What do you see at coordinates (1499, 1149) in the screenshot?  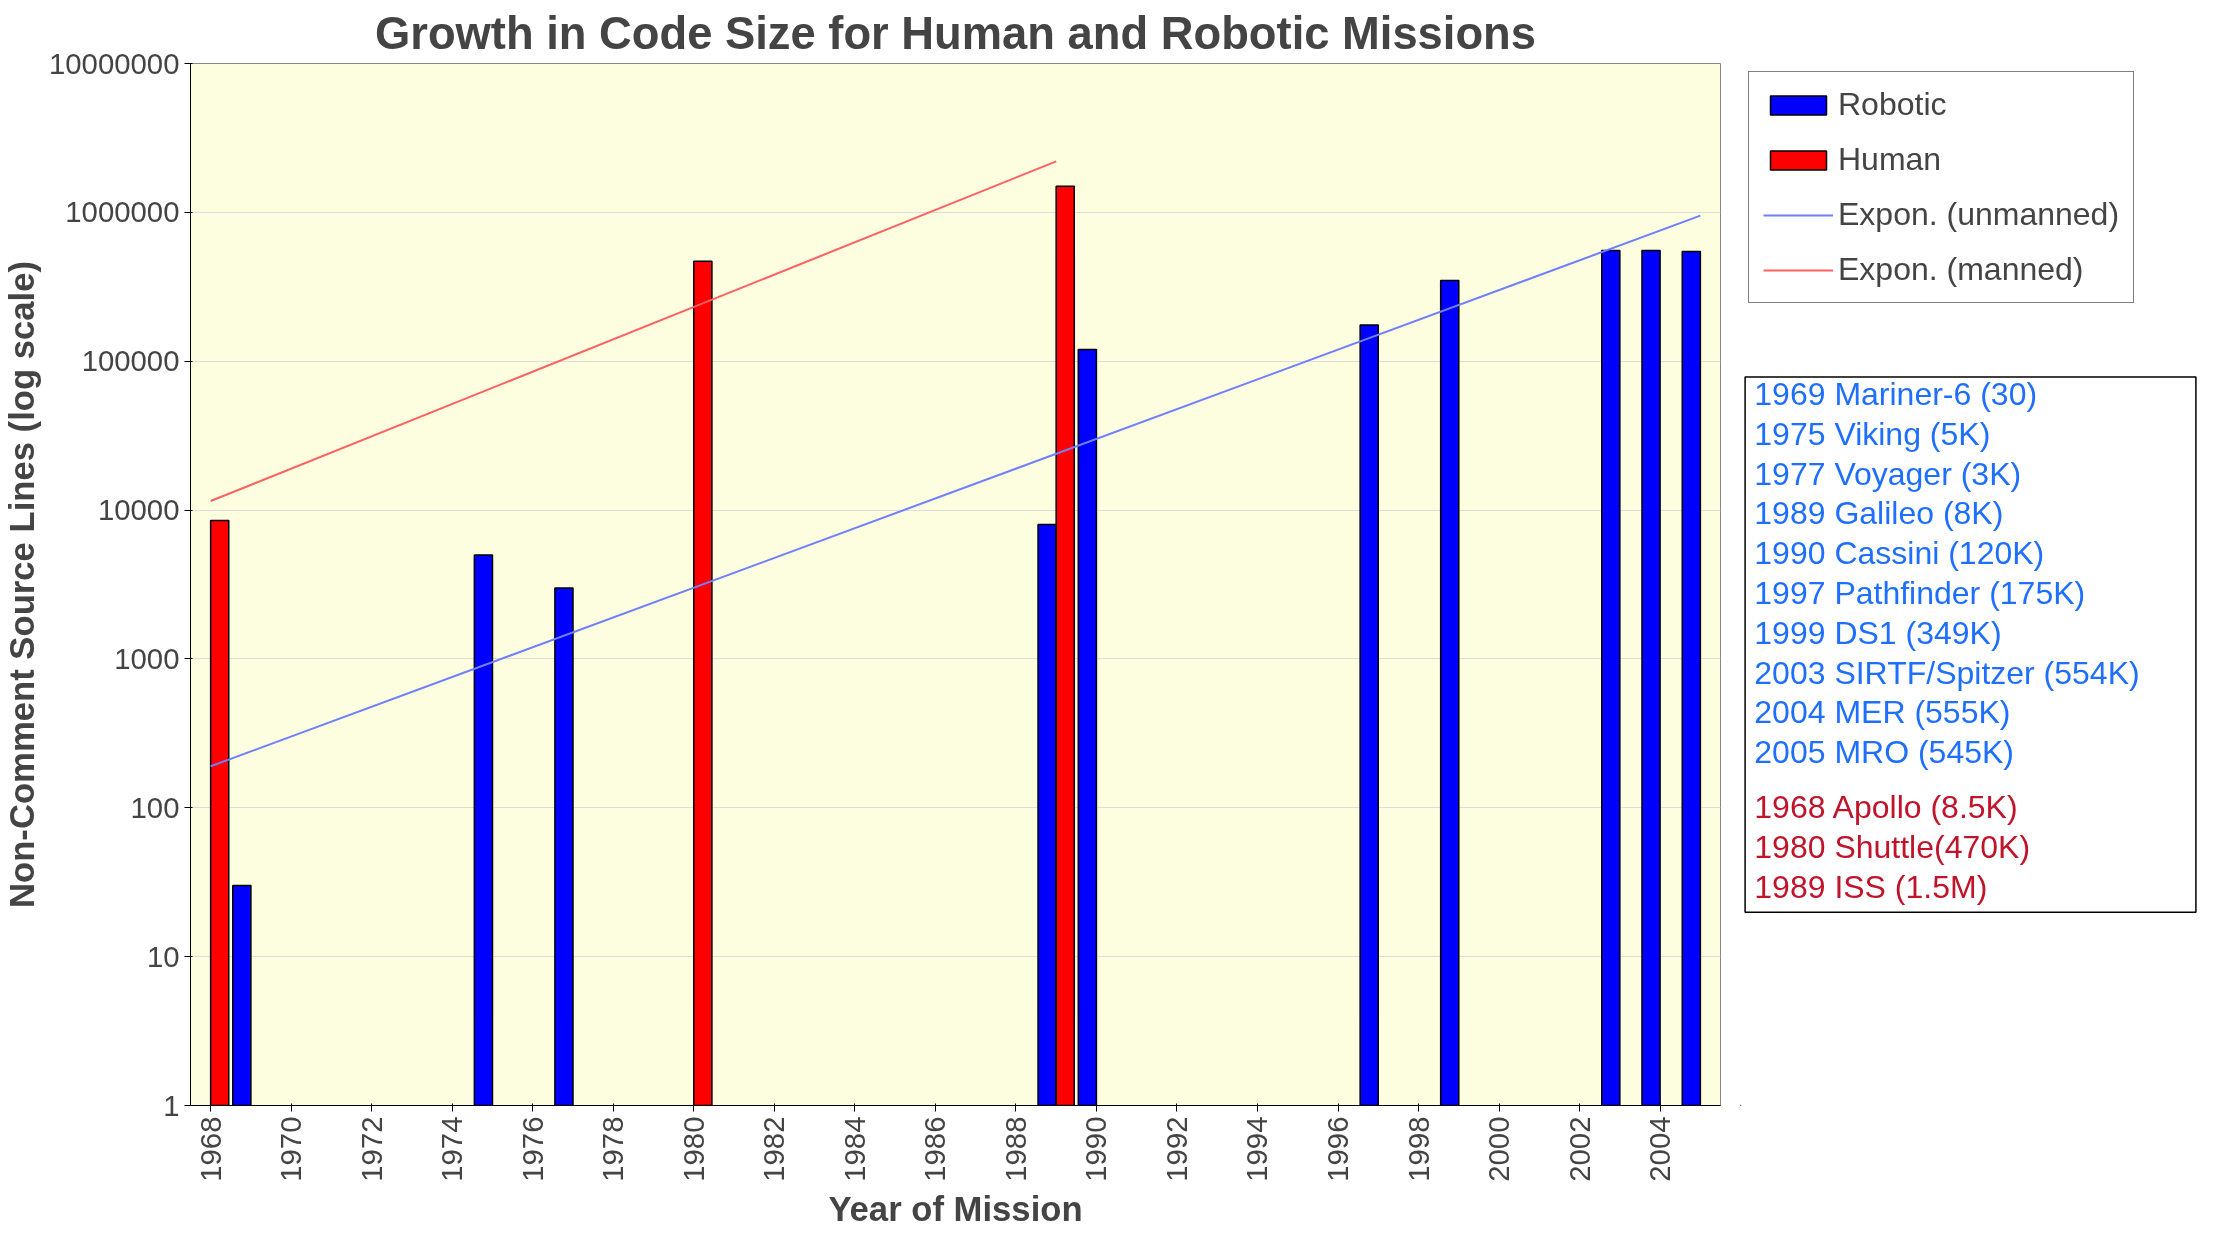 I see `x-tick-label: 2000` at bounding box center [1499, 1149].